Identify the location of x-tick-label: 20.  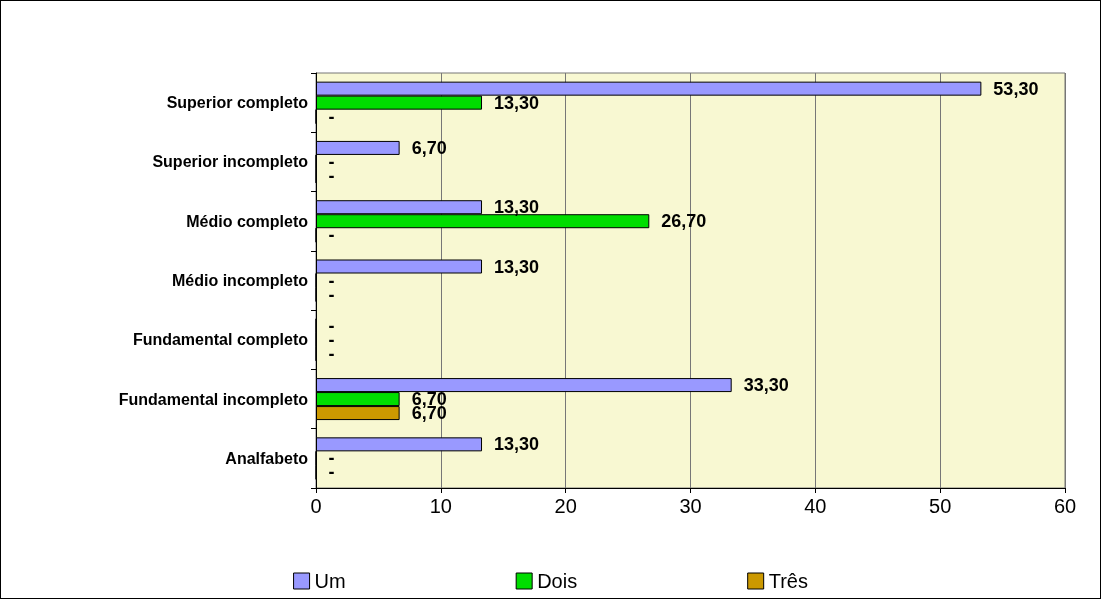
(565, 506).